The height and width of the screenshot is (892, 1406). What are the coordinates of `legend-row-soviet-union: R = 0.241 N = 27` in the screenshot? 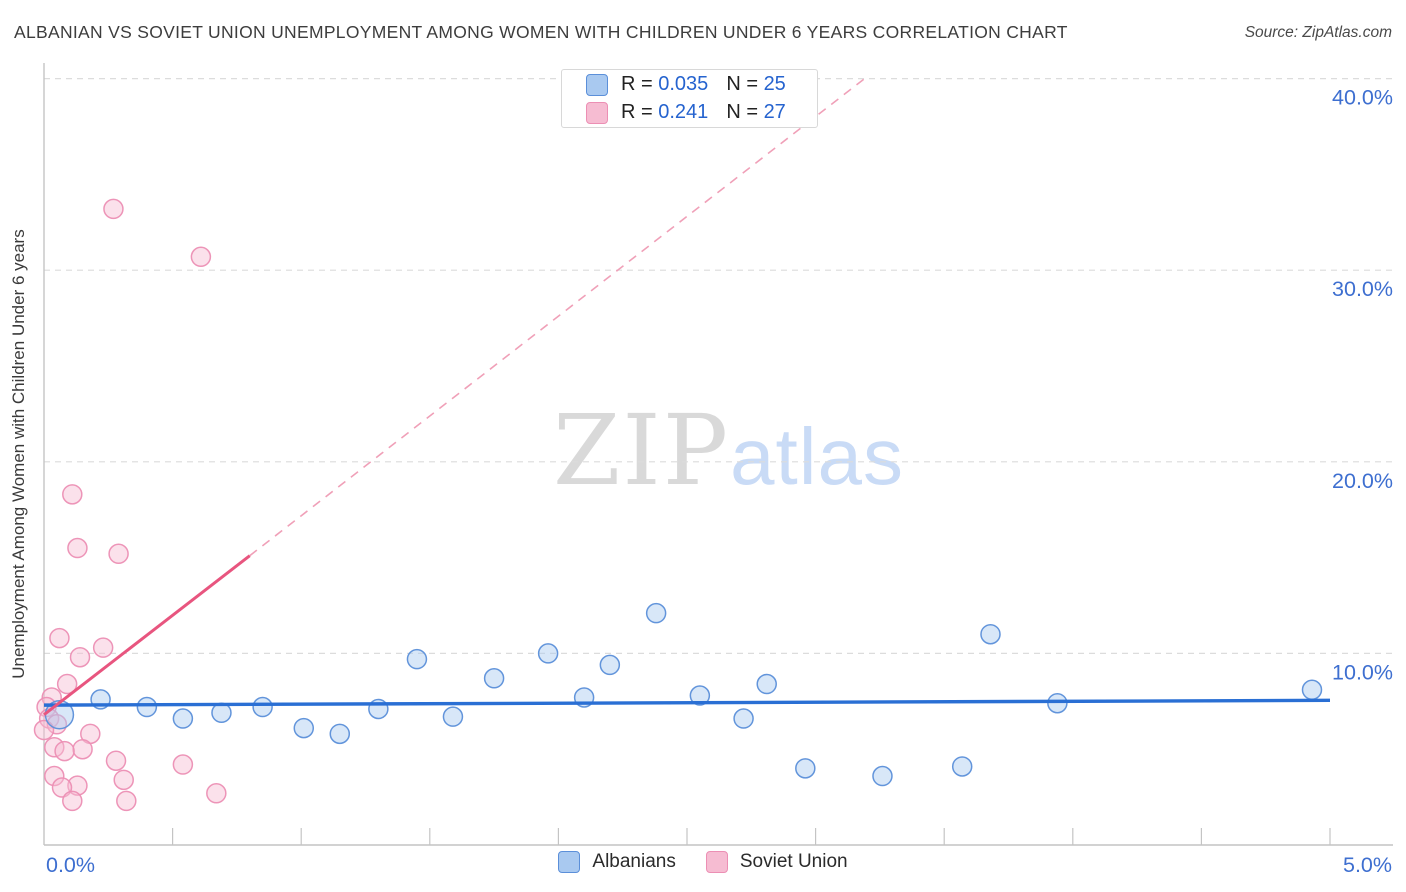 It's located at (701, 112).